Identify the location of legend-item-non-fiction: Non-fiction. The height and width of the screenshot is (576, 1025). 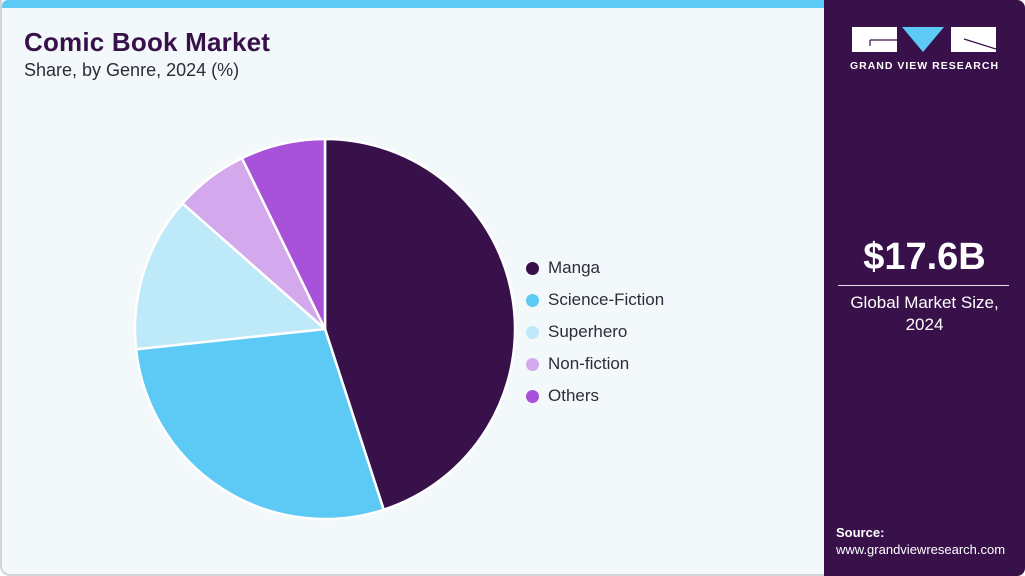
(595, 364).